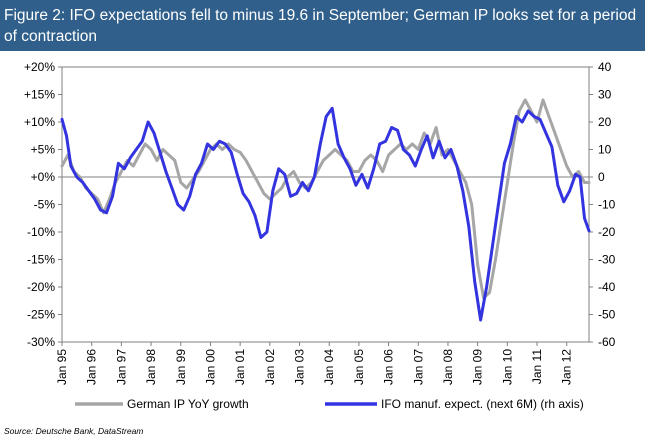 The height and width of the screenshot is (439, 645). I want to click on right-axis-tick-label: -20, so click(607, 232).